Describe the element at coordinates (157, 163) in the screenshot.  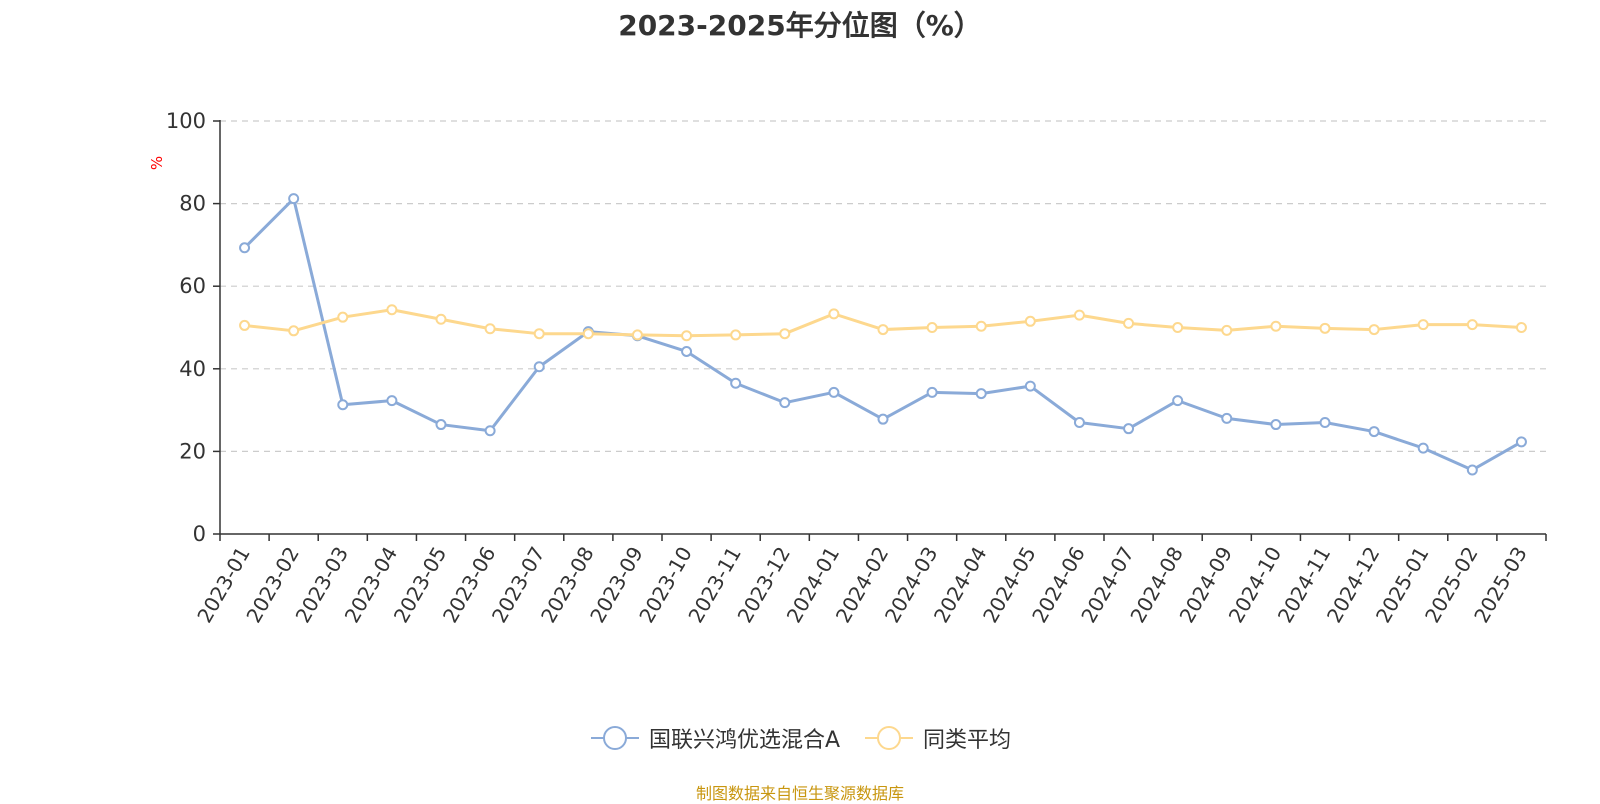
I see `y-axis-label: %` at that location.